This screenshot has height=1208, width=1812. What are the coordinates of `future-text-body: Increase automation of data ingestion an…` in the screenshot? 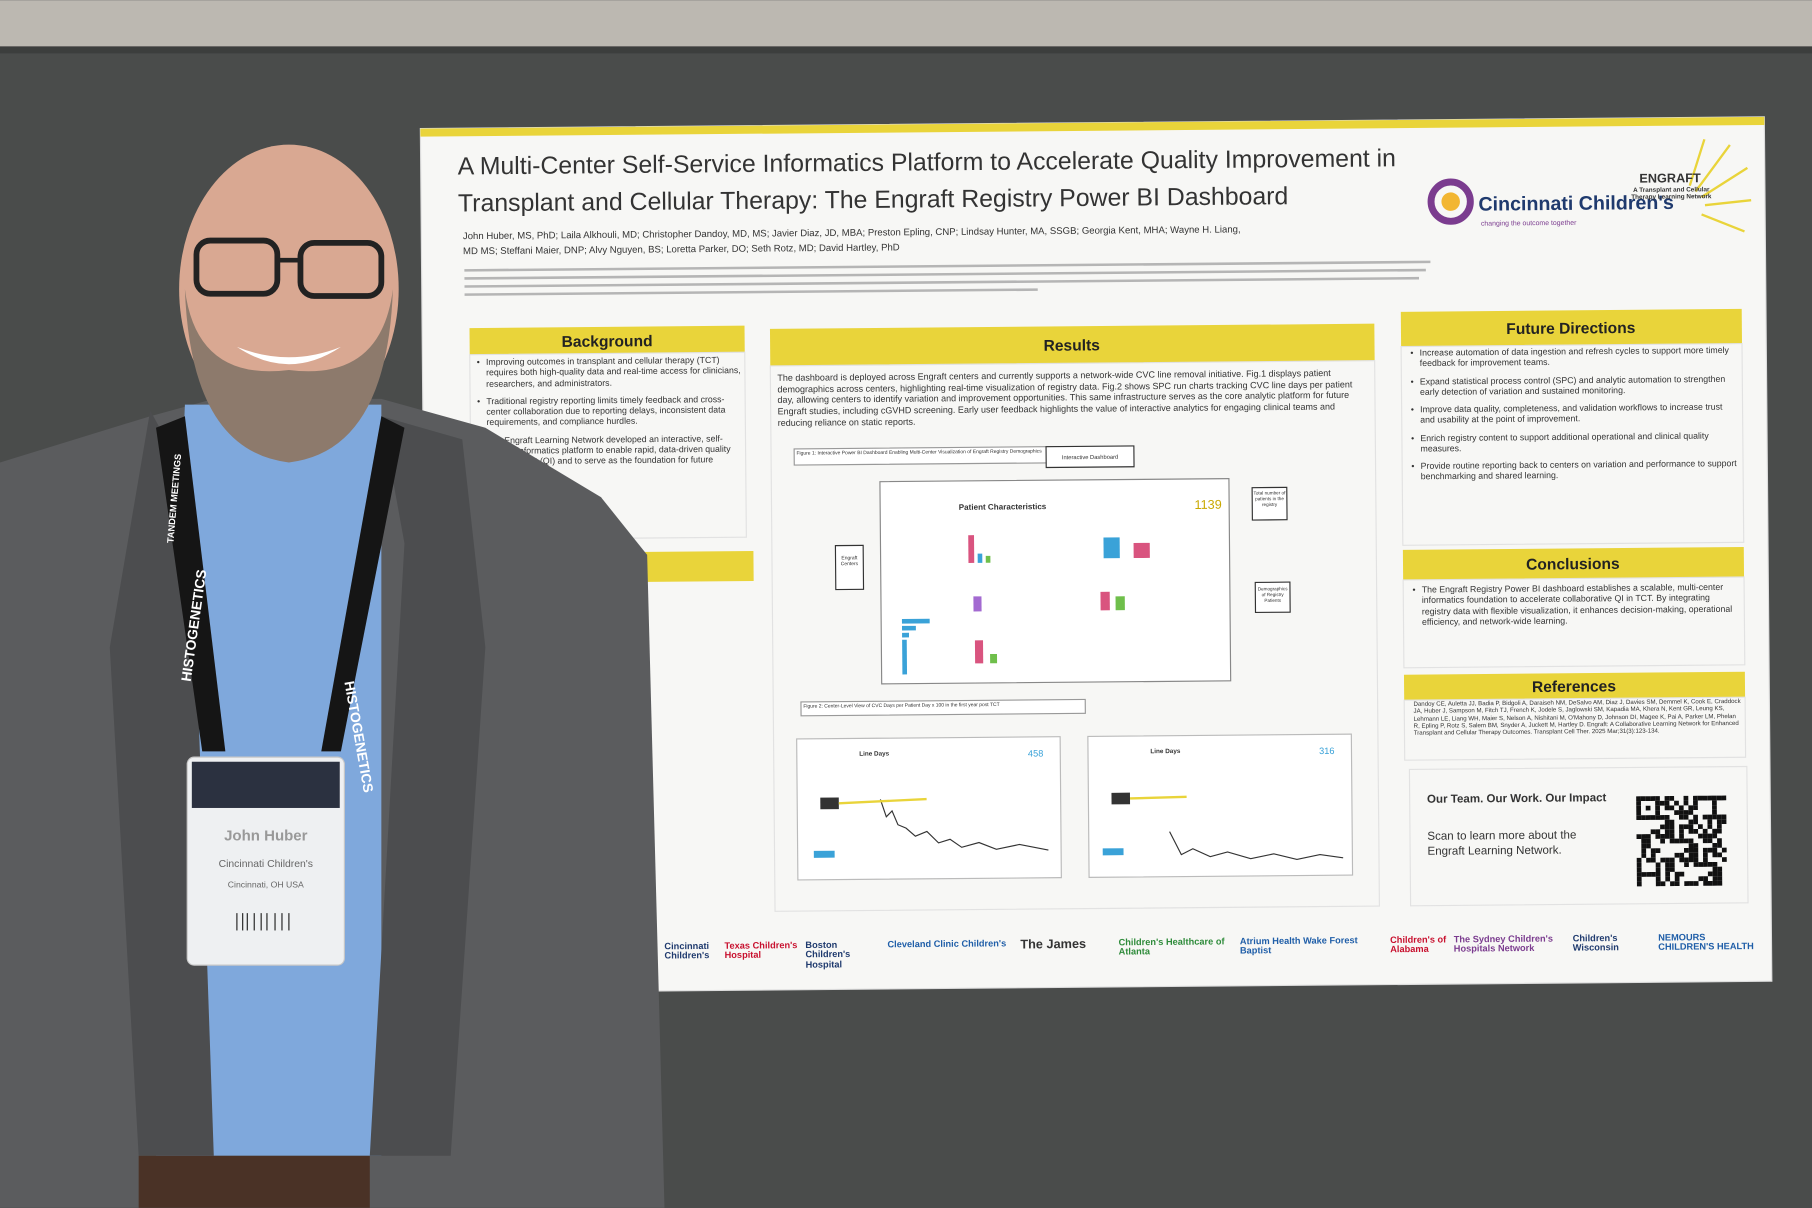 It's located at (1574, 413).